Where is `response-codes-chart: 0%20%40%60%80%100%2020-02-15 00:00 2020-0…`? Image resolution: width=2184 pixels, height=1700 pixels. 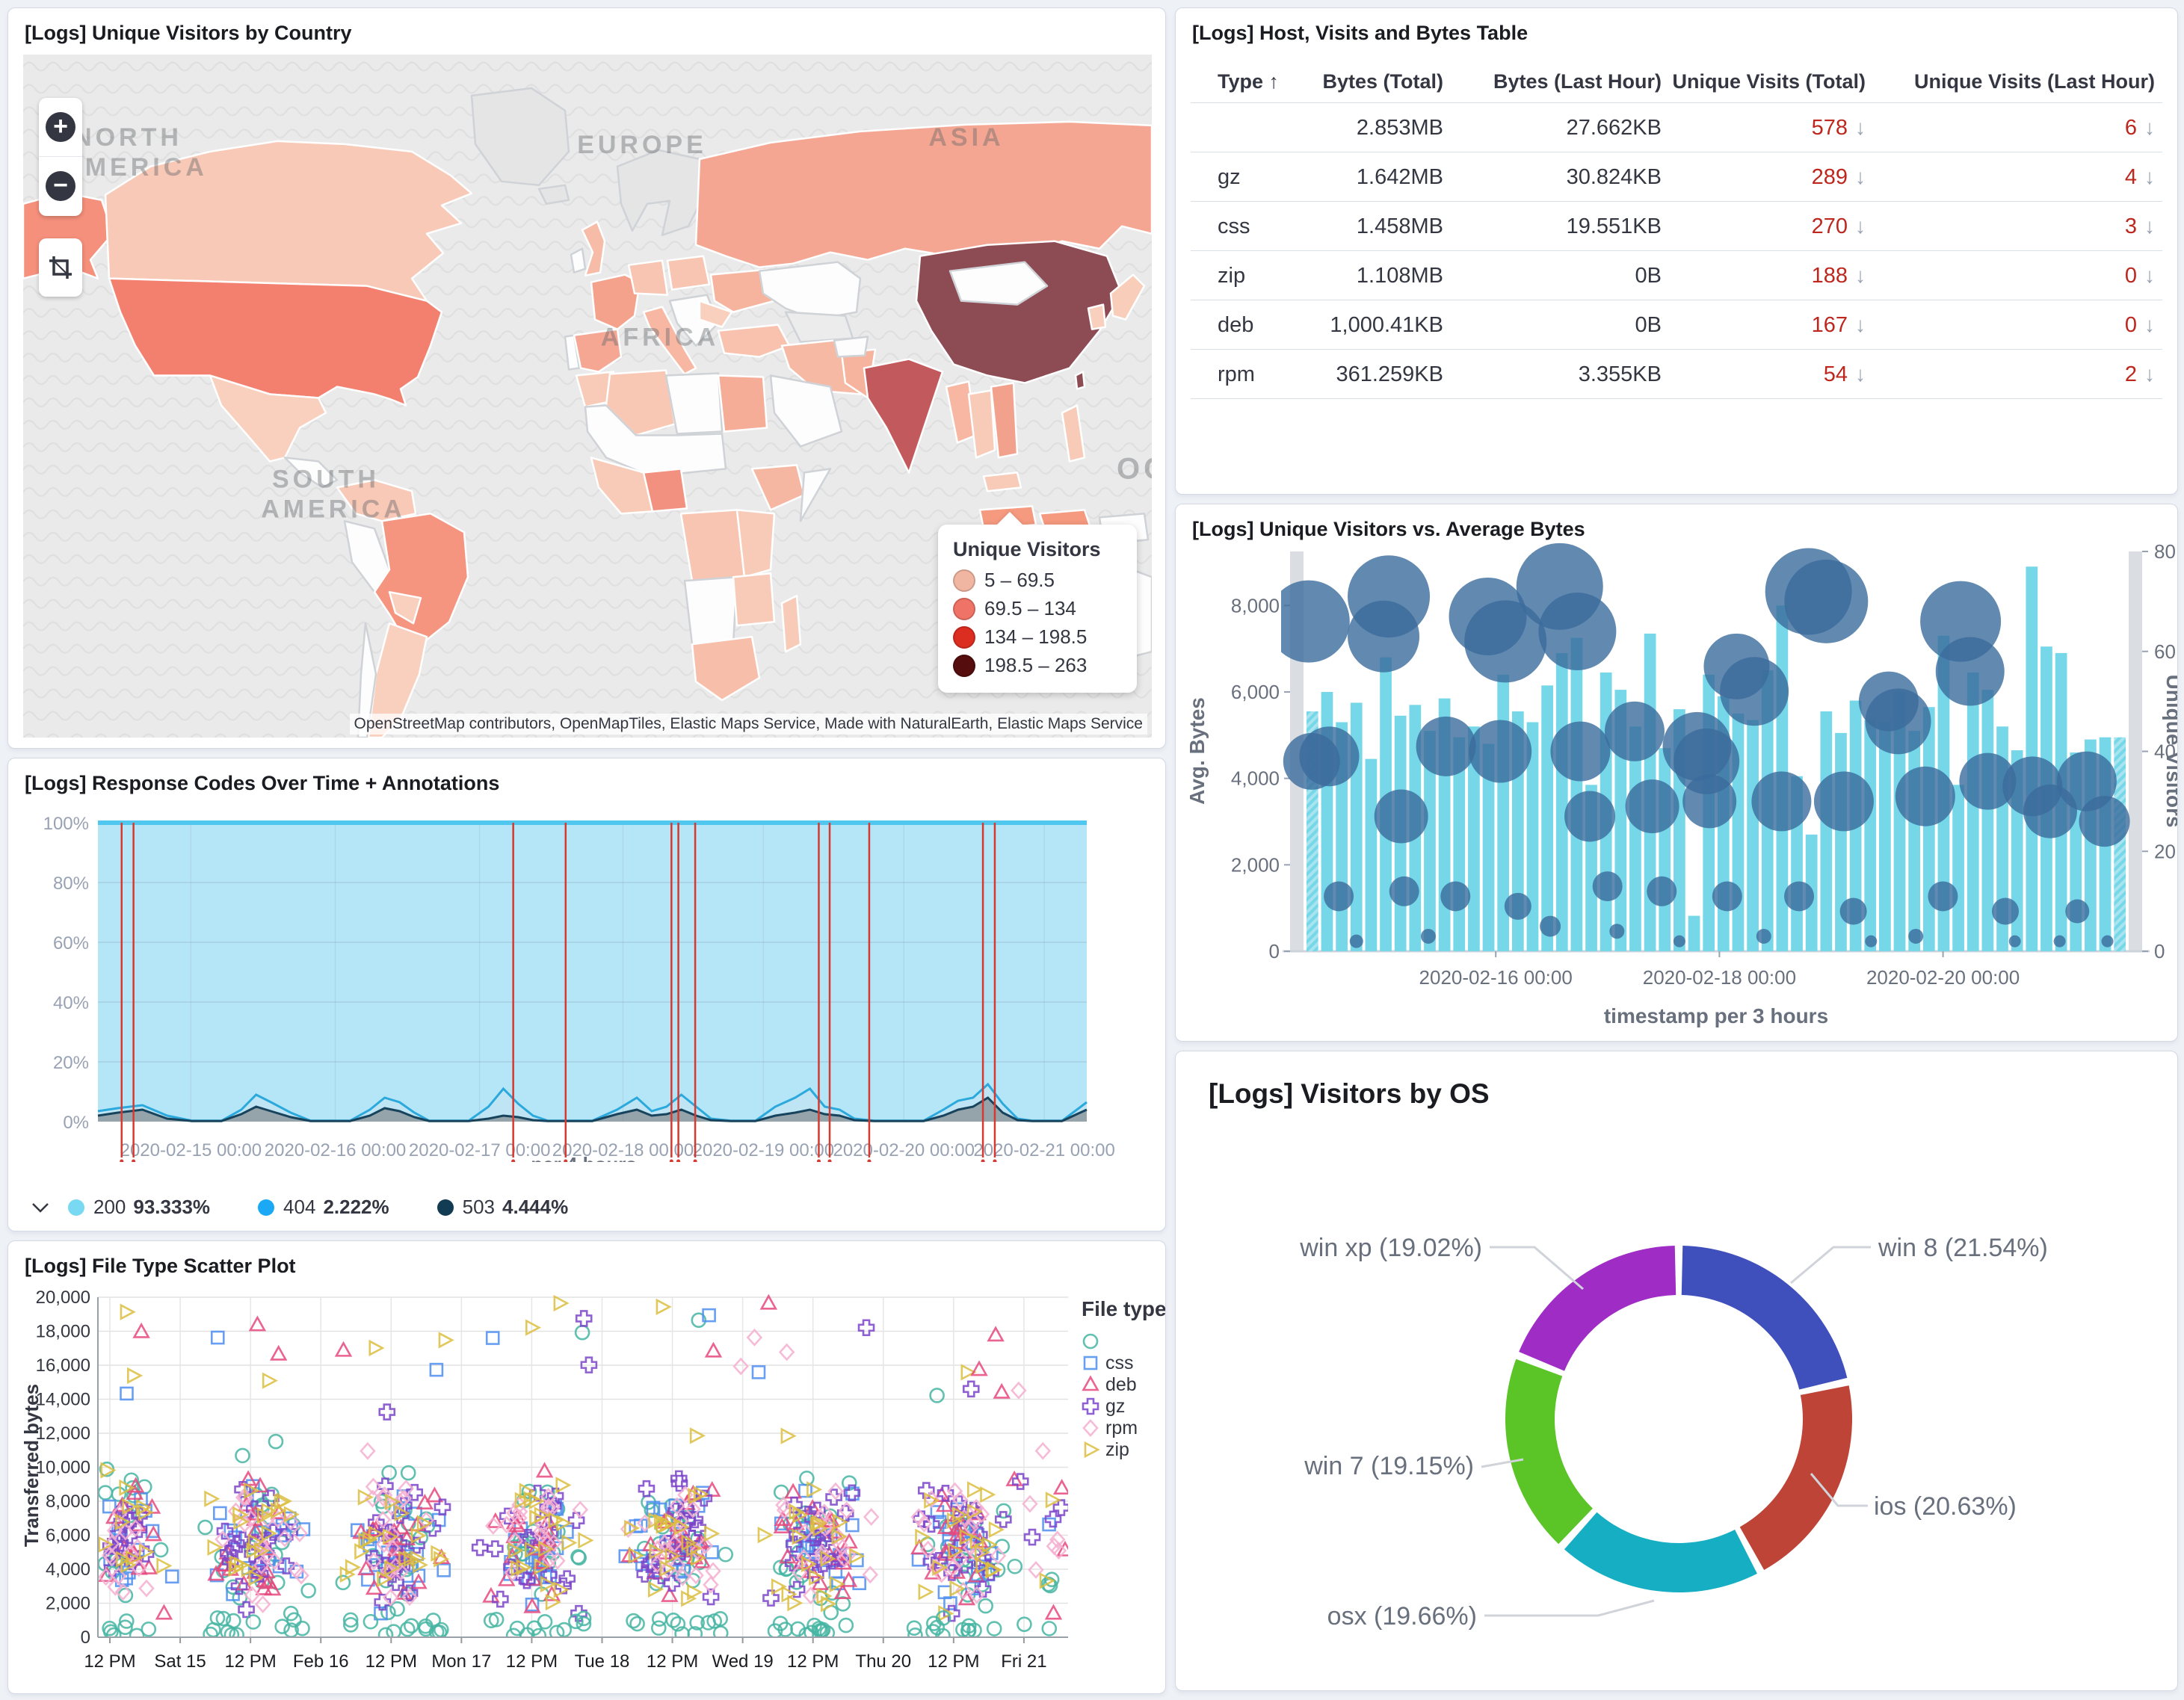
response-codes-chart: 0%20%40%60%80%100%2020-02-15 00:00 2020-0… is located at coordinates (586, 960).